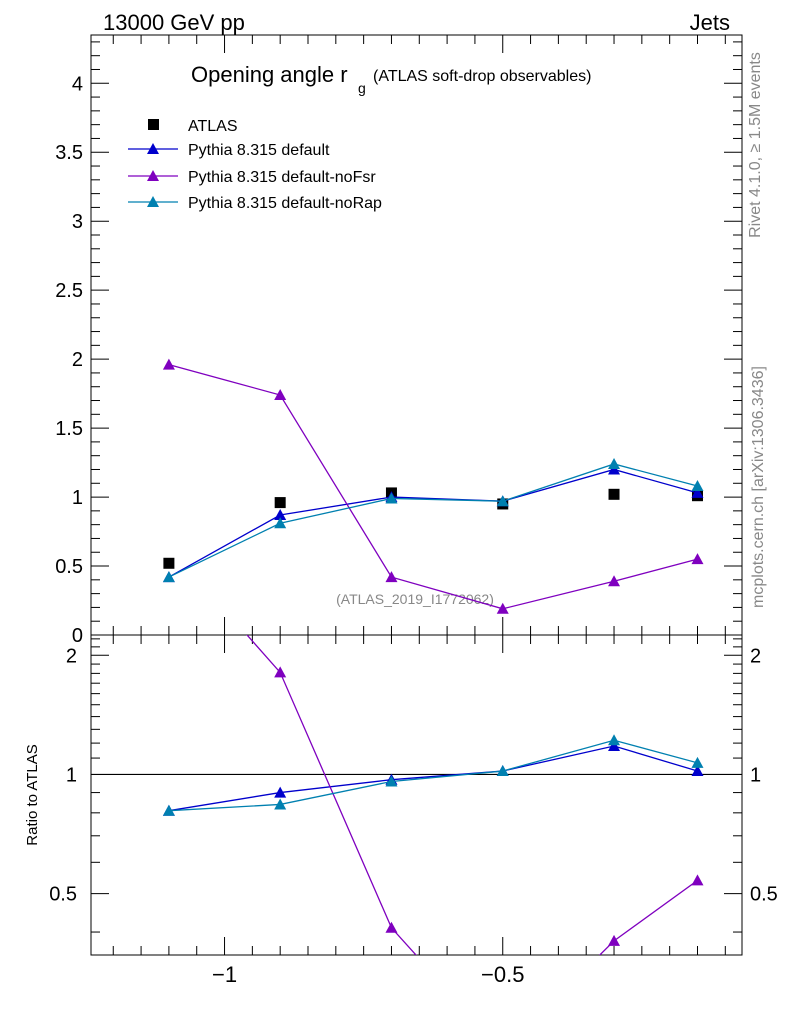  Describe the element at coordinates (755, 145) in the screenshot. I see `side-events-label: Rivet 4.1.0, ≥ 1.5M events` at that location.